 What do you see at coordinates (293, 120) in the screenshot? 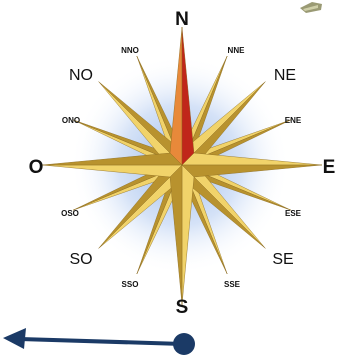
I see `label-ene: ENE` at bounding box center [293, 120].